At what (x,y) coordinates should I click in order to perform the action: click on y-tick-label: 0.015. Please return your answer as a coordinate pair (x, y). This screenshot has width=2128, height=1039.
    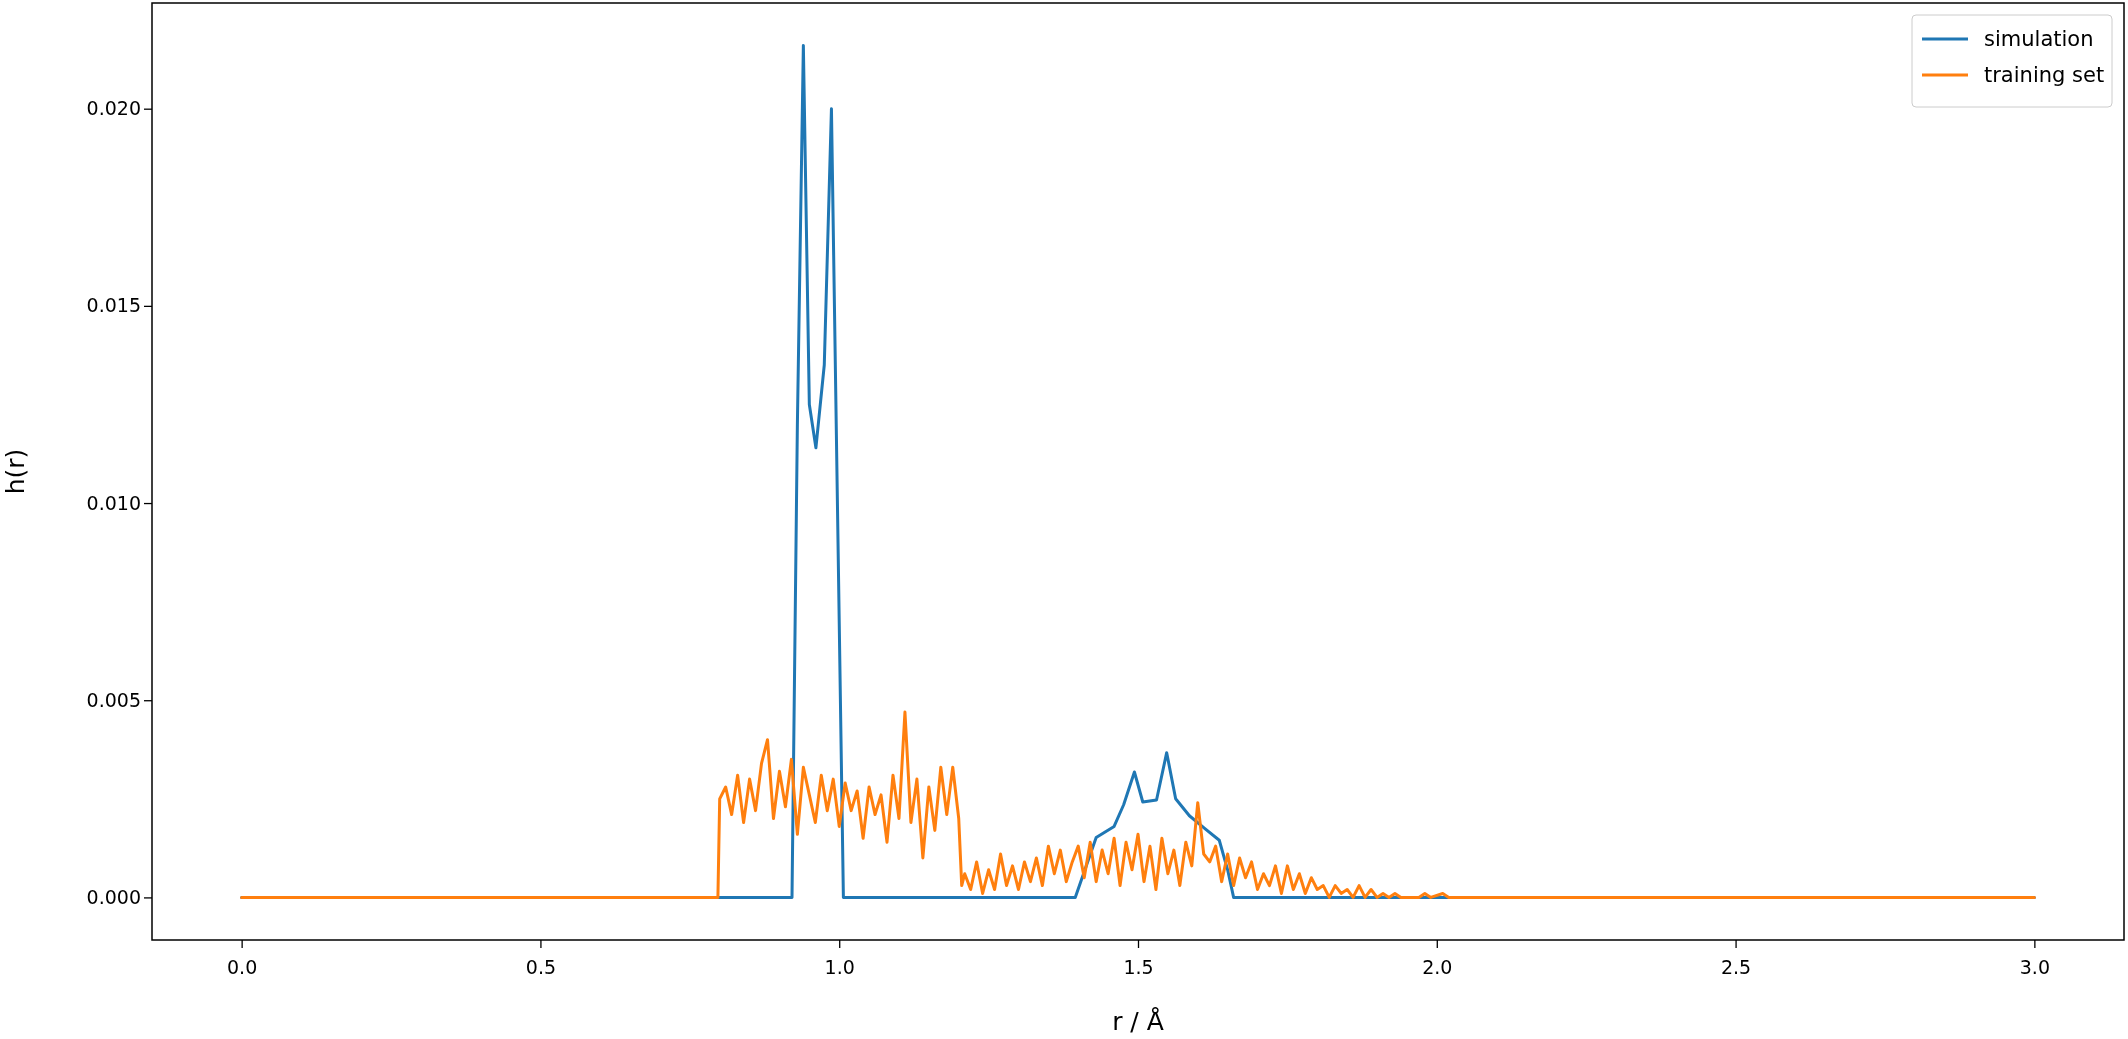
    Looking at the image, I should click on (113, 305).